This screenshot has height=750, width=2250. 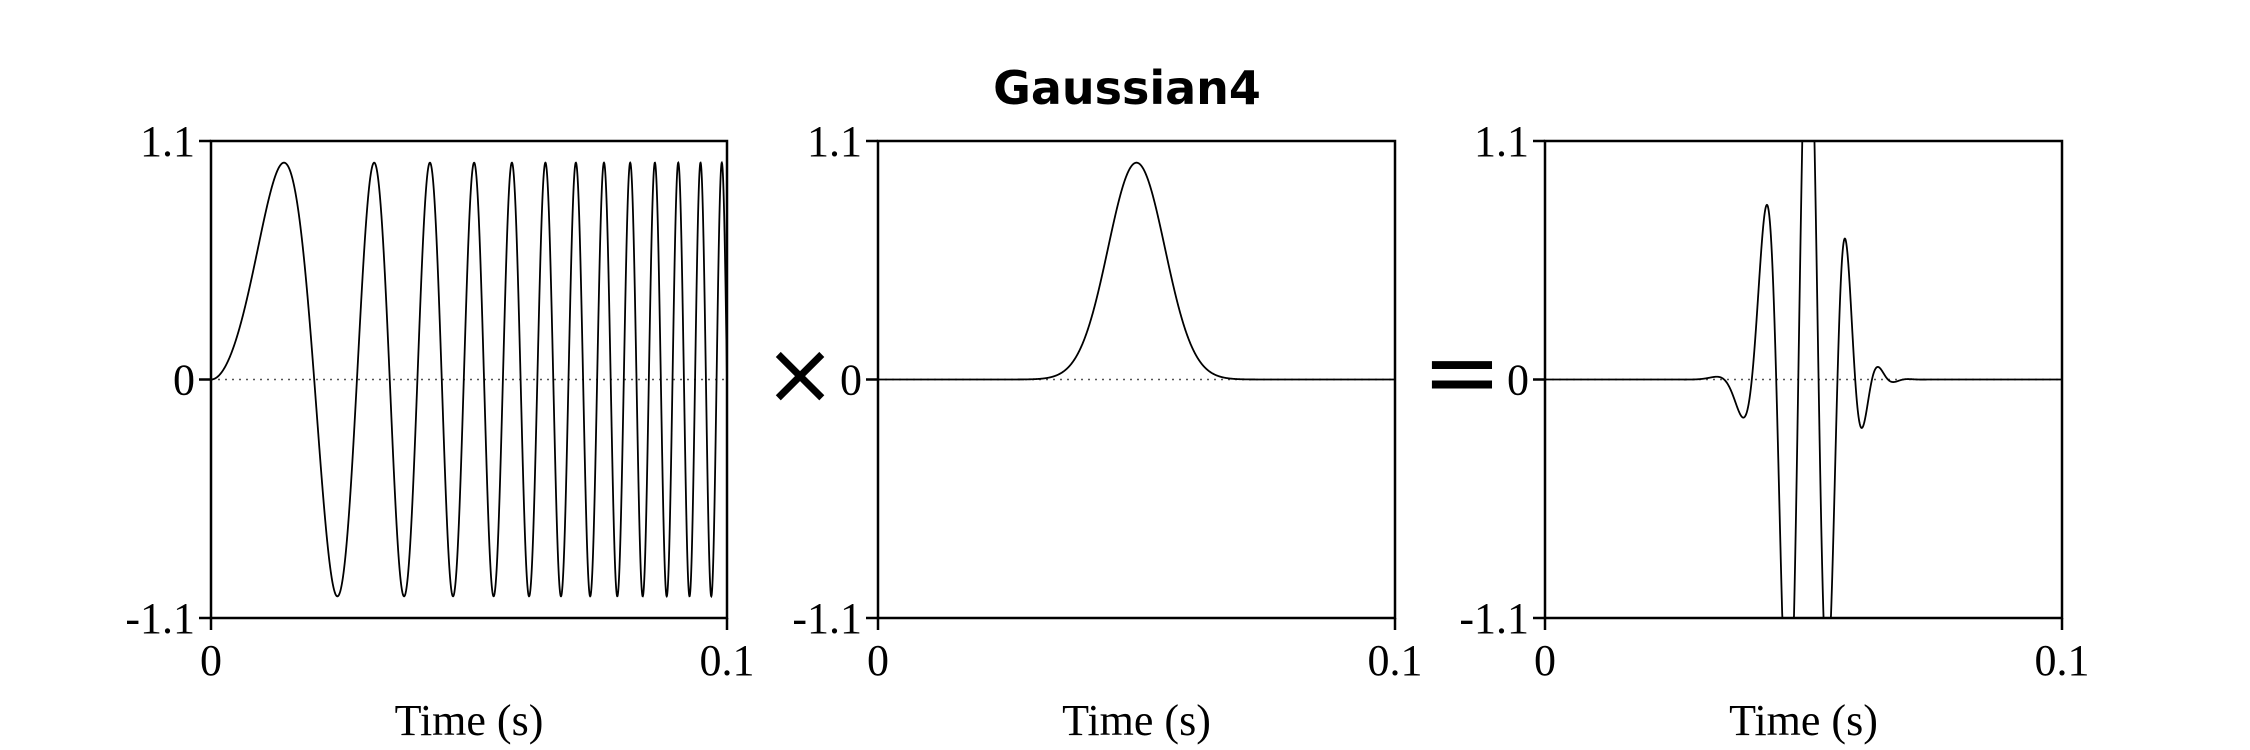 What do you see at coordinates (800, 374) in the screenshot?
I see `multiply-operator: ×` at bounding box center [800, 374].